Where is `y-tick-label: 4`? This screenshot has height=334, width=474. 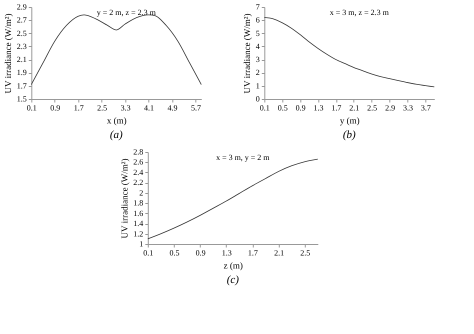
y-tick-label: 4 is located at coordinates (258, 46).